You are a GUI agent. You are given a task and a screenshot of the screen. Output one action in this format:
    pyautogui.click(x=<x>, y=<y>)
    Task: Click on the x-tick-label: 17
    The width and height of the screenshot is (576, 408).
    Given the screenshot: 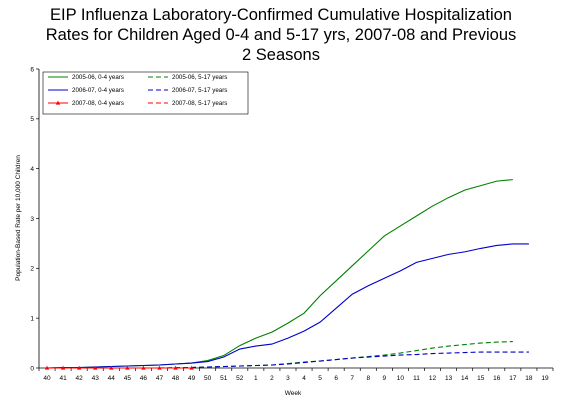 What is the action you would take?
    pyautogui.click(x=513, y=378)
    